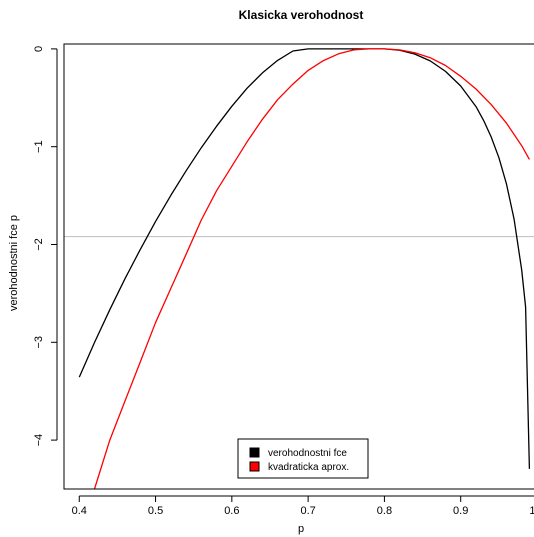 The width and height of the screenshot is (534, 537). Describe the element at coordinates (14, 263) in the screenshot. I see `y-axis-label: verohodnostni fce p` at that location.